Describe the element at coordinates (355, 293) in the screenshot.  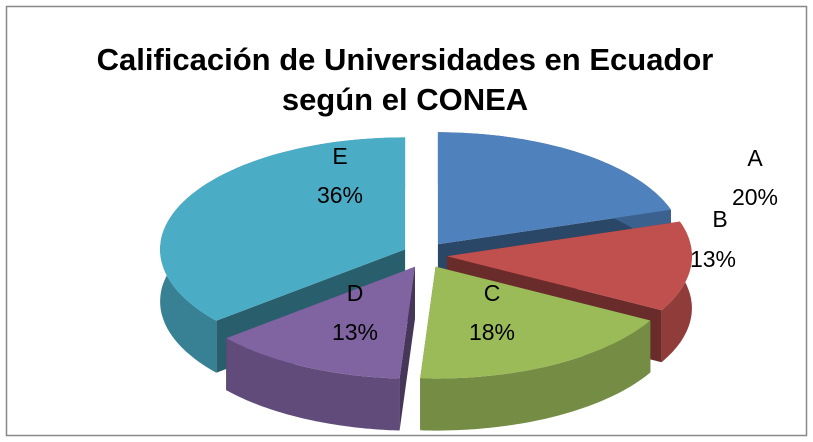
I see `category-label: D` at that location.